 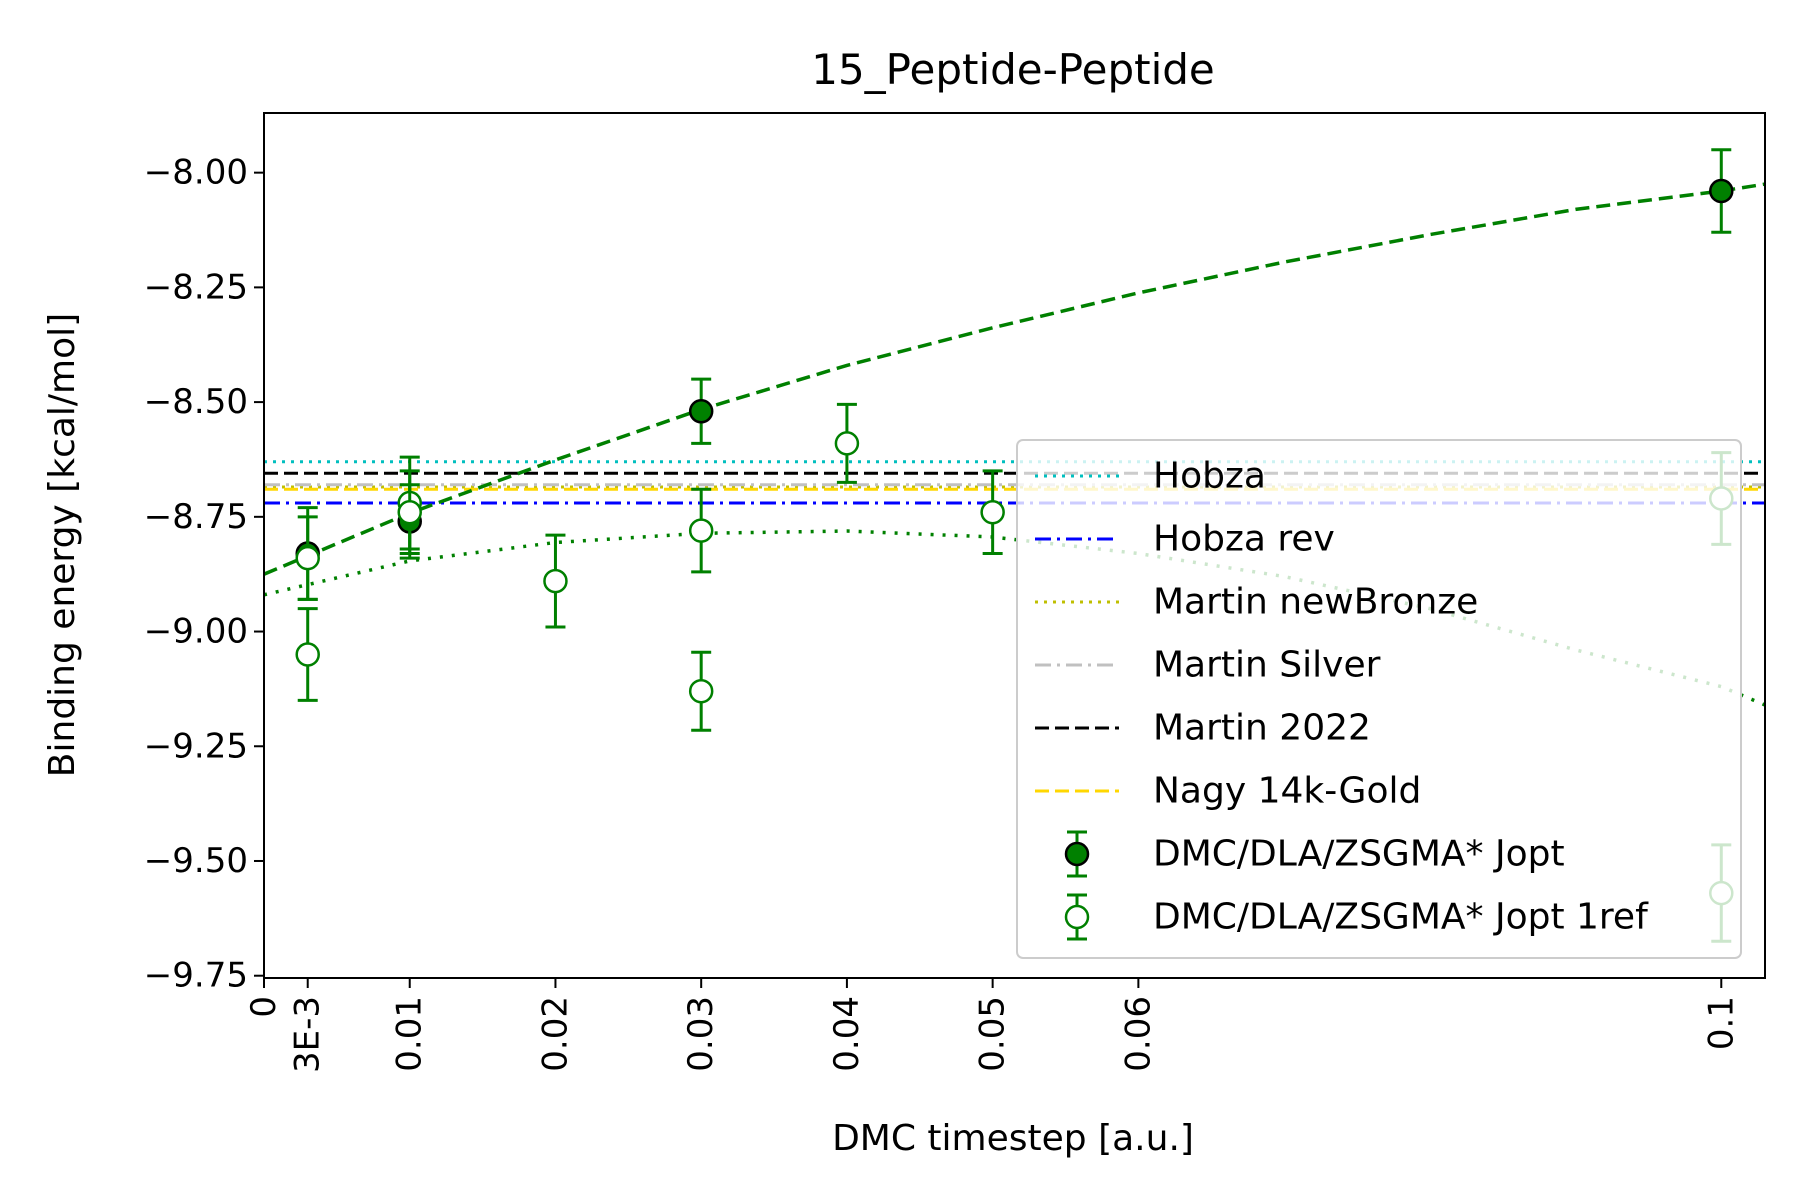 What do you see at coordinates (196, 861) in the screenshot?
I see `y-tick-label-7: −9.50` at bounding box center [196, 861].